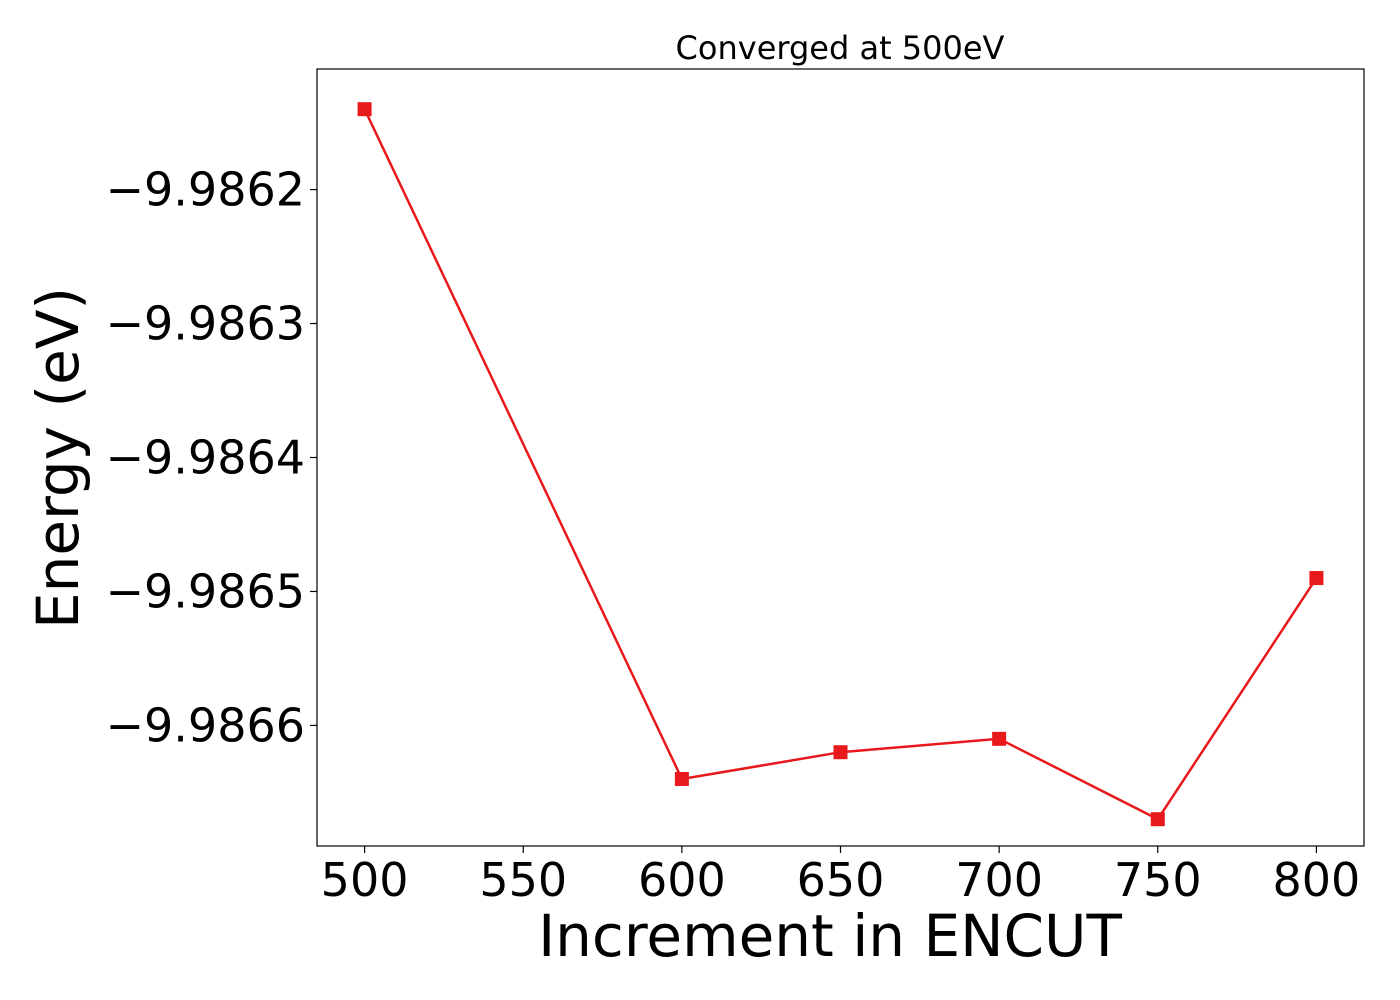 The image size is (1400, 1000). I want to click on y-tick-label: −9.9864, so click(206, 458).